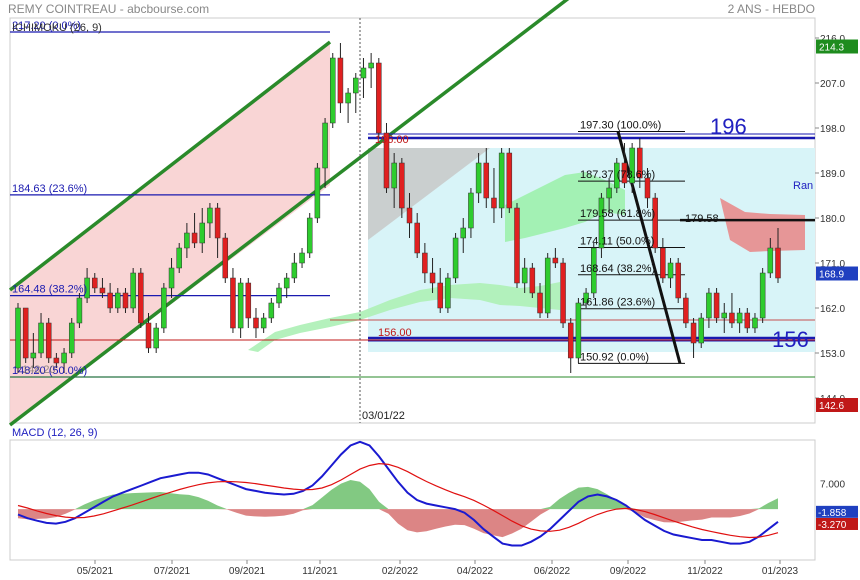 This screenshot has height=580, width=860. What do you see at coordinates (762, 225) in the screenshot?
I see `ichimoku-cloud-red` at bounding box center [762, 225].